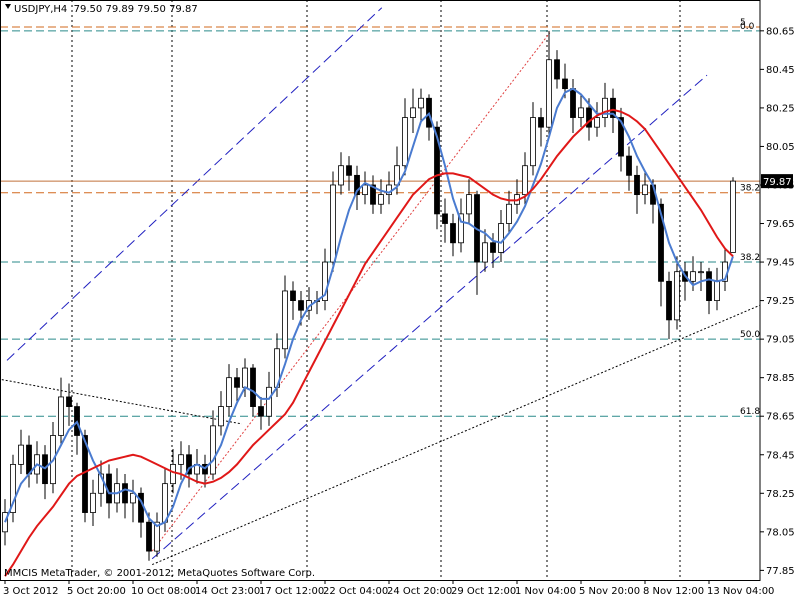  What do you see at coordinates (106, 9) in the screenshot?
I see `chart-title: USDJPY,H4 79.50 79.89 79.50 79.87` at bounding box center [106, 9].